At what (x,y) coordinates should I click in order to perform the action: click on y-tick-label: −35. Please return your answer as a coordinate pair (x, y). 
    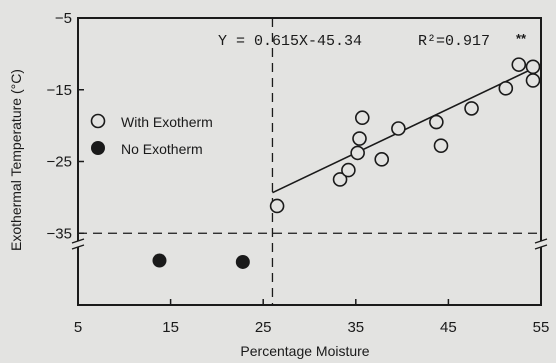
    Looking at the image, I should click on (59, 233).